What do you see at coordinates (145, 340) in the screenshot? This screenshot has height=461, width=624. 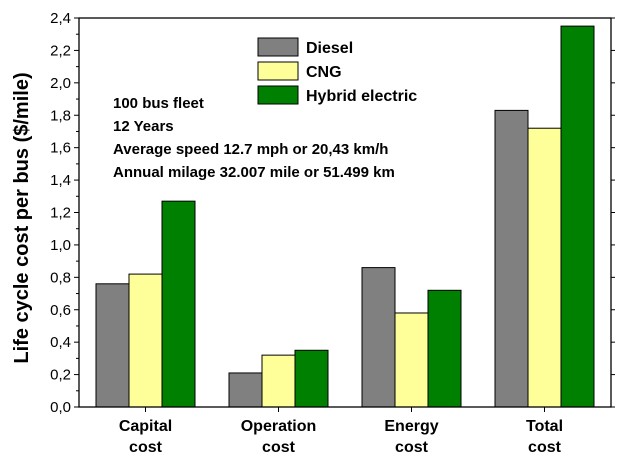 I see `bar-cng-capital` at bounding box center [145, 340].